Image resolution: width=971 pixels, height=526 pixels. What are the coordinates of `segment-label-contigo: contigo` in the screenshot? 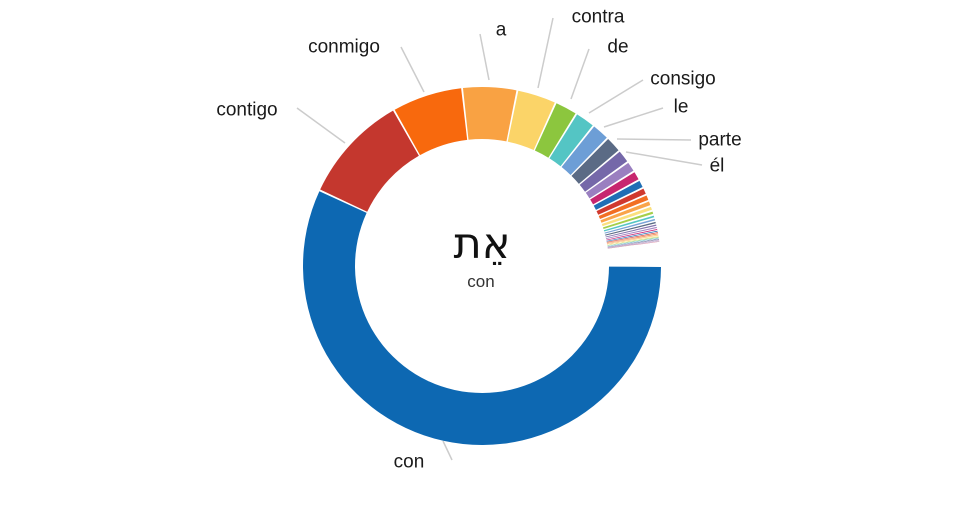 It's located at (246, 110).